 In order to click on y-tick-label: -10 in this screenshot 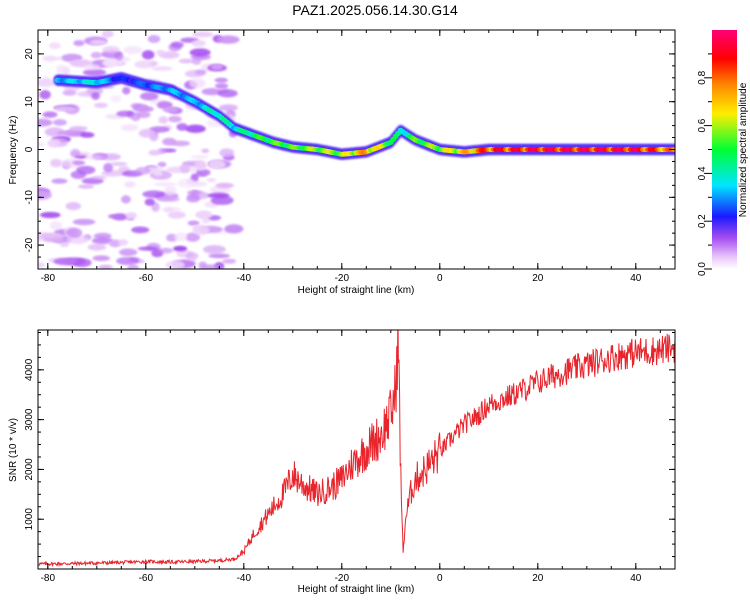, I will do `click(29, 197)`.